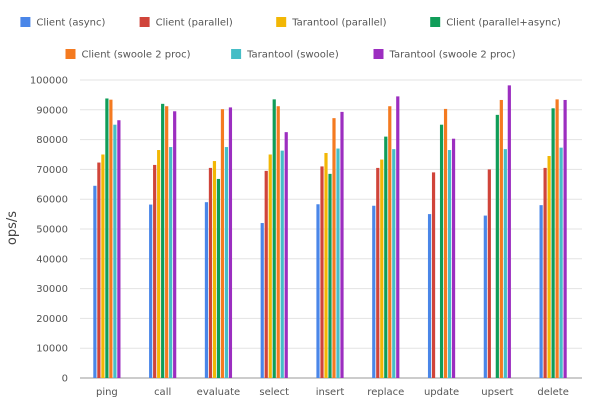  What do you see at coordinates (162, 392) in the screenshot?
I see `x-tick-label: call` at bounding box center [162, 392].